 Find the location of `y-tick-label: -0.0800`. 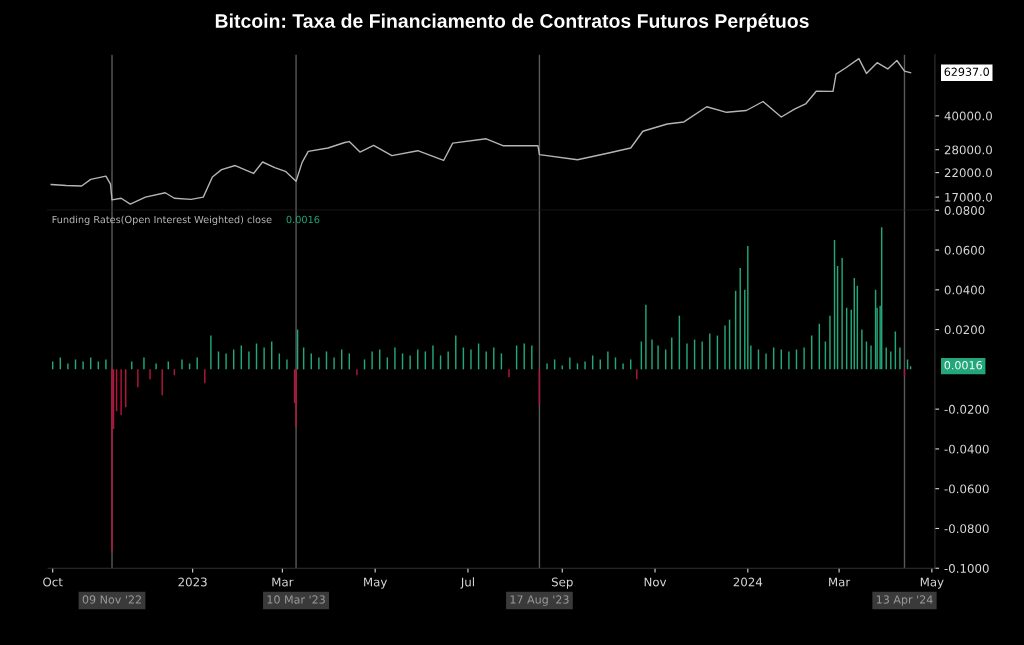

y-tick-label: -0.0800 is located at coordinates (966, 529).